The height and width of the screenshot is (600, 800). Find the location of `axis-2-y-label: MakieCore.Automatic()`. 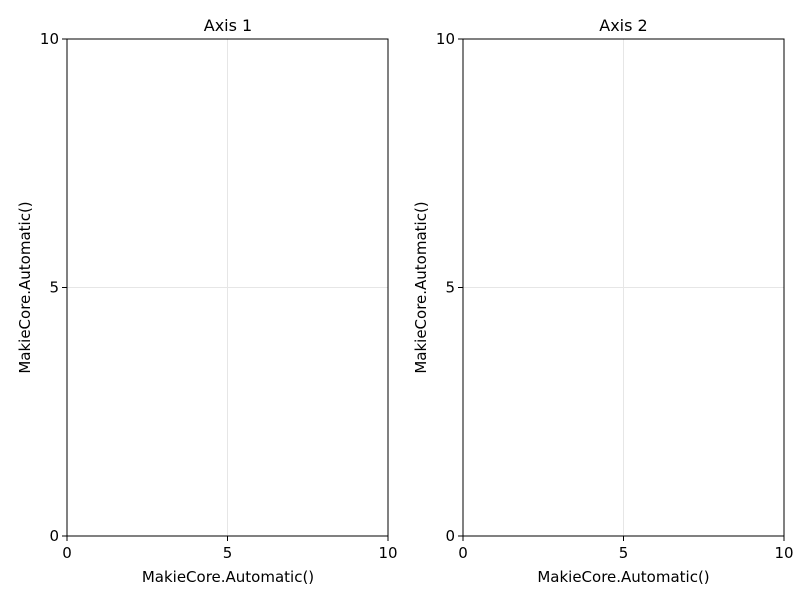

axis-2-y-label: MakieCore.Automatic() is located at coordinates (421, 287).